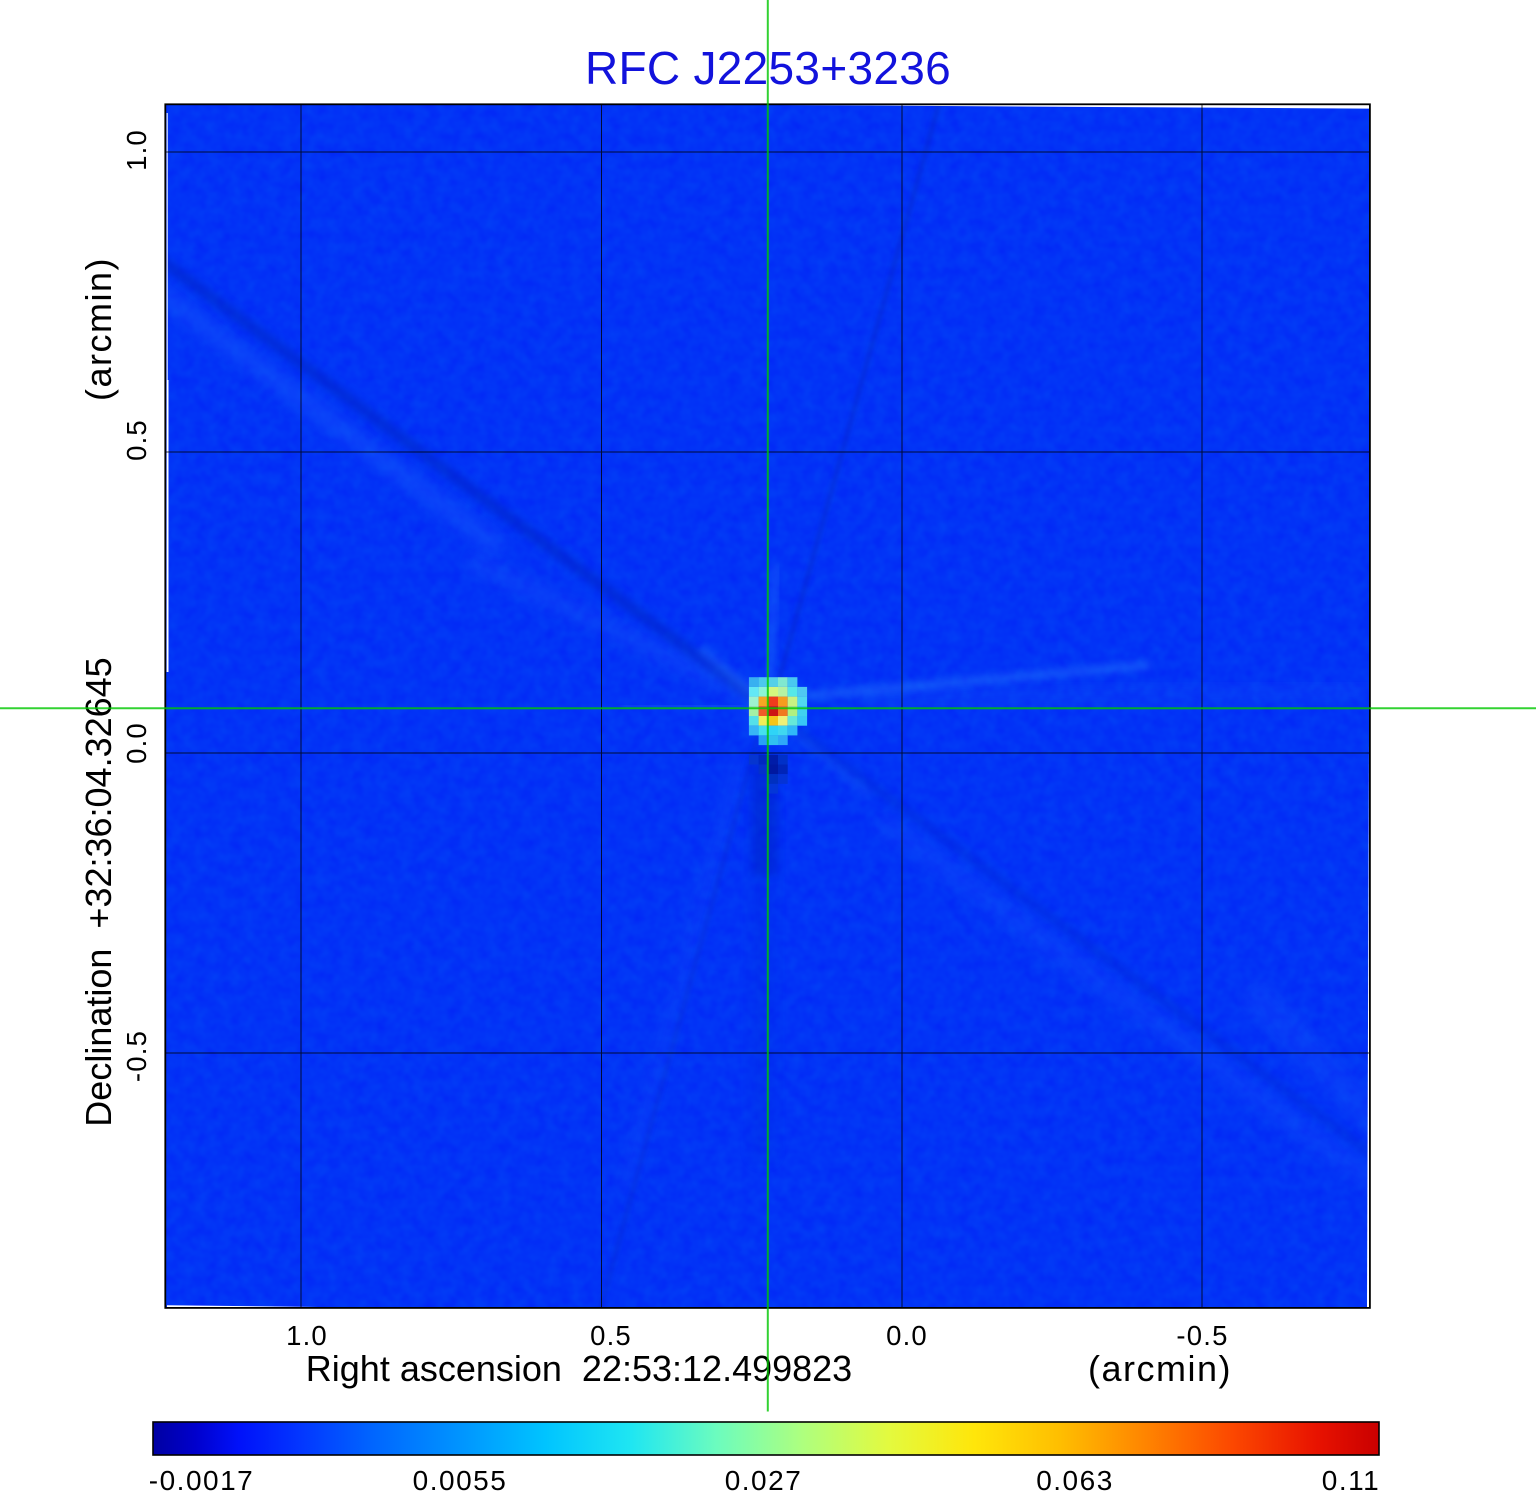 Image resolution: width=1536 pixels, height=1511 pixels. Describe the element at coordinates (1351, 1480) in the screenshot. I see `svg-text: 0.11` at that location.